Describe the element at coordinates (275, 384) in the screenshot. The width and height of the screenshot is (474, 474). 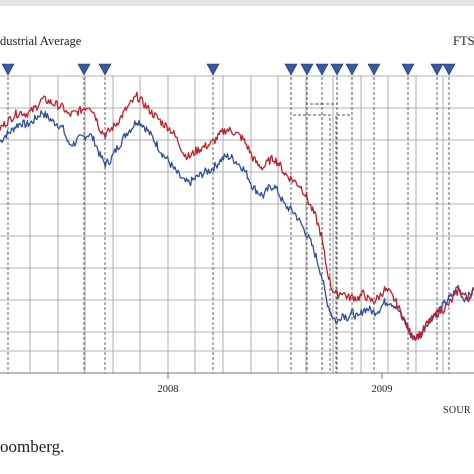
I see `x-tick-labels: 2008 2009` at that location.